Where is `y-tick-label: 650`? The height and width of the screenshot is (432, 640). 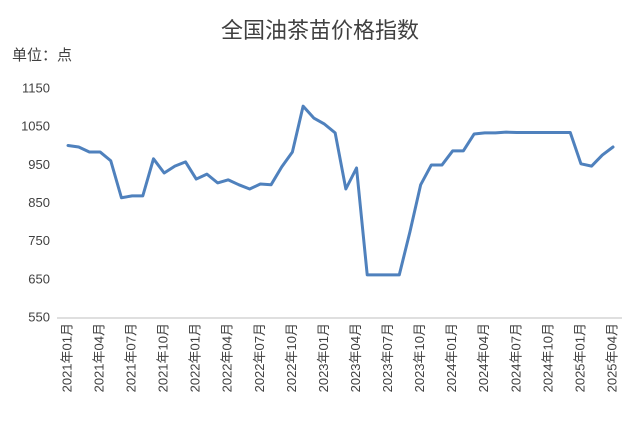
y-tick-label: 650 is located at coordinates (39, 278).